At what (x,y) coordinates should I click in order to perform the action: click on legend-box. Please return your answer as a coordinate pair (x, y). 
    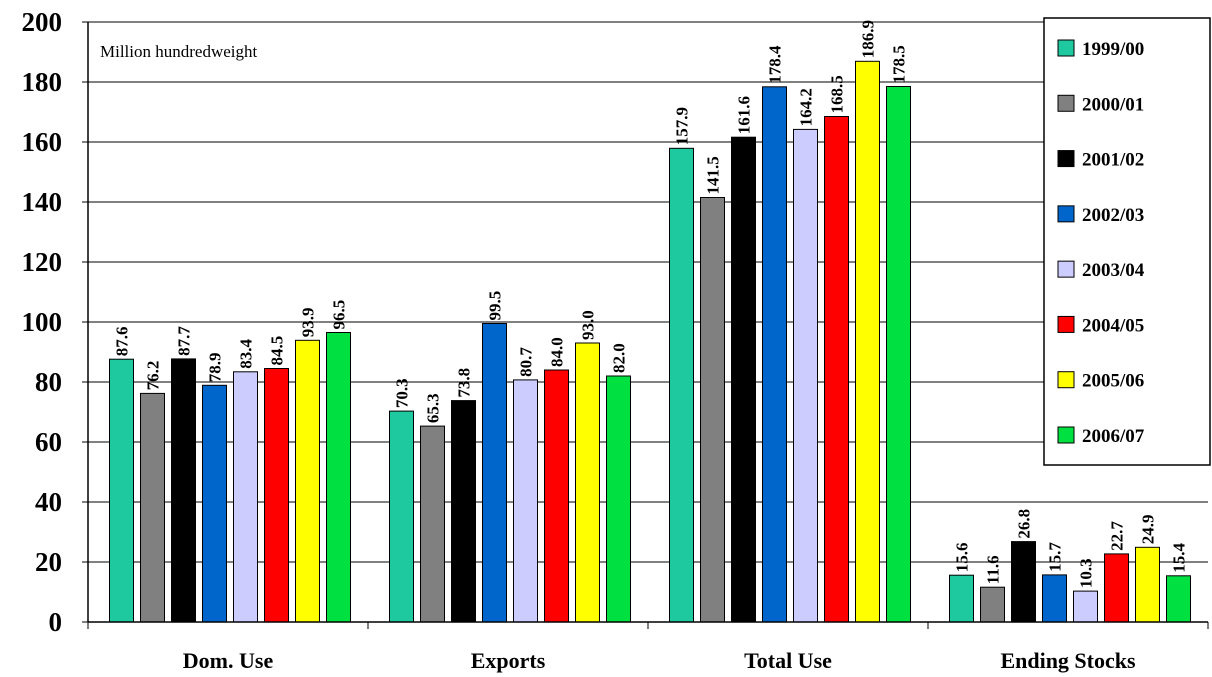
    Looking at the image, I should click on (1127, 241).